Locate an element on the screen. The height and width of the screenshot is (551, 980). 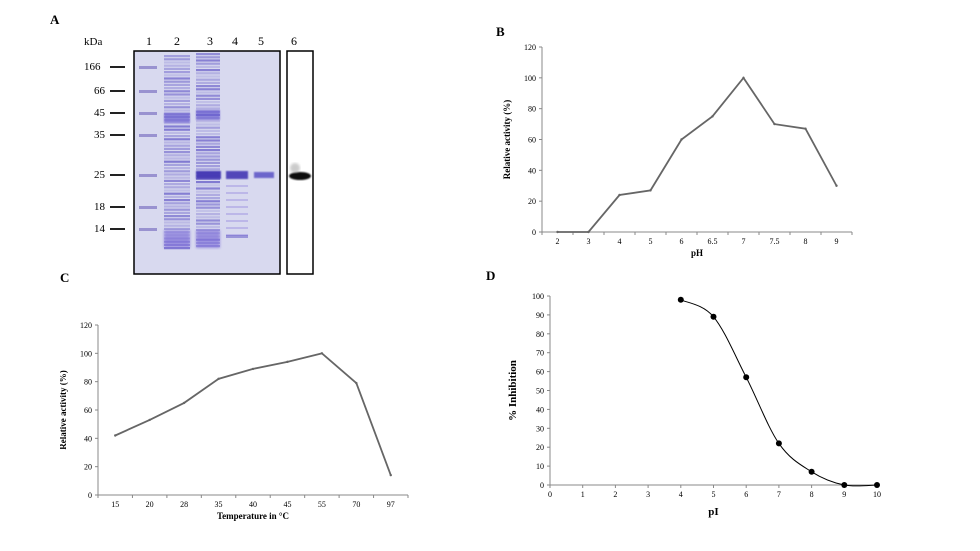
x-tick-label: 15 is located at coordinates (115, 504).